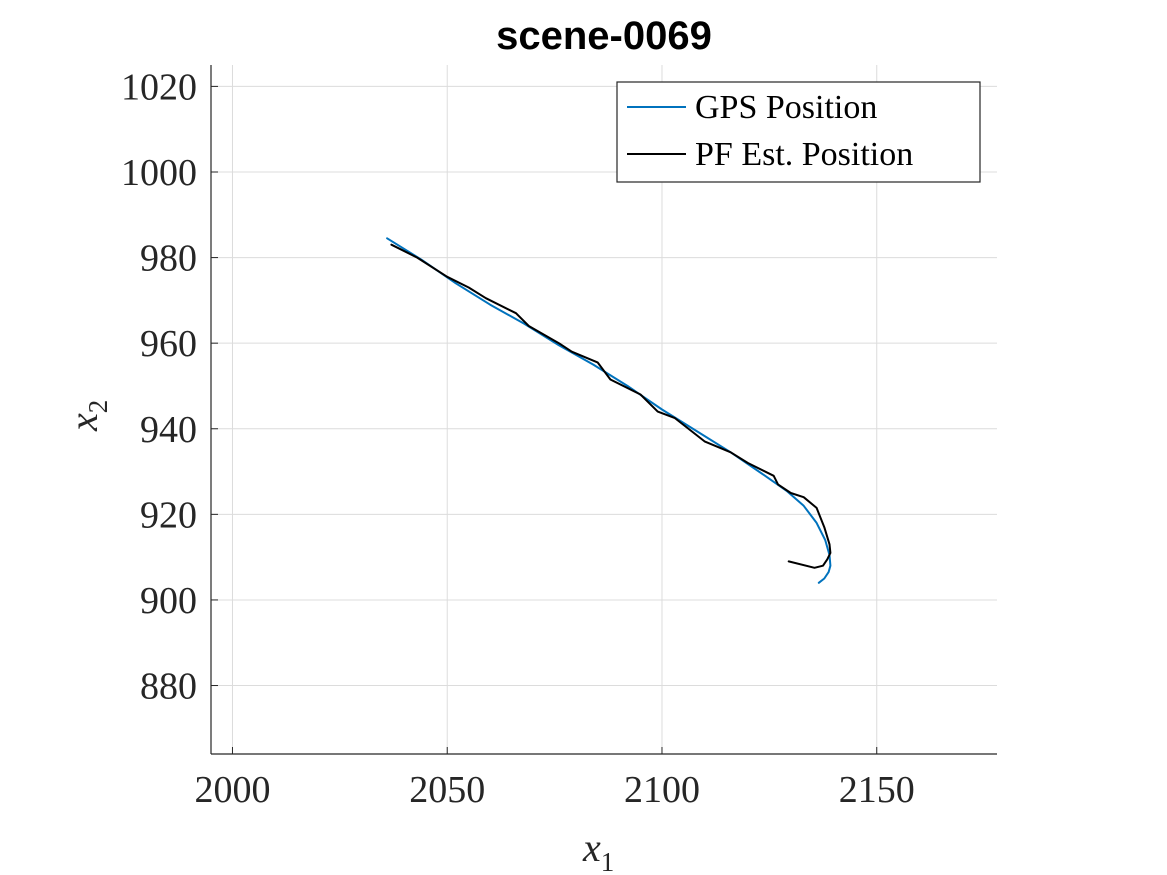 Image resolution: width=1167 pixels, height=875 pixels. Describe the element at coordinates (168, 344) in the screenshot. I see `y-tick-label: 960` at that location.